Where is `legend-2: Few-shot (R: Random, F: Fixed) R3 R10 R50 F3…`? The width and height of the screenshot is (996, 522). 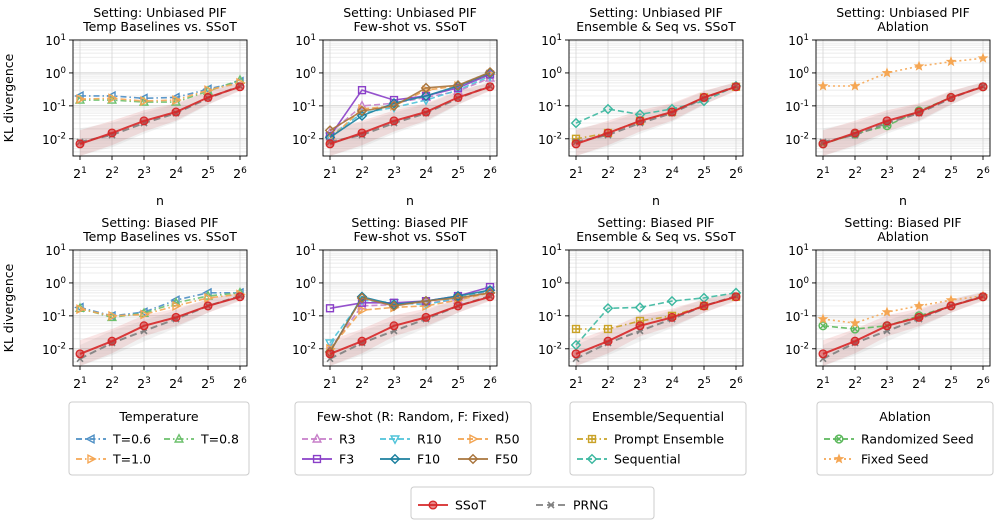
legend-2: Few-shot (R: Random, F: Fixed) R3 R10 R50 F3… is located at coordinates (413, 438).